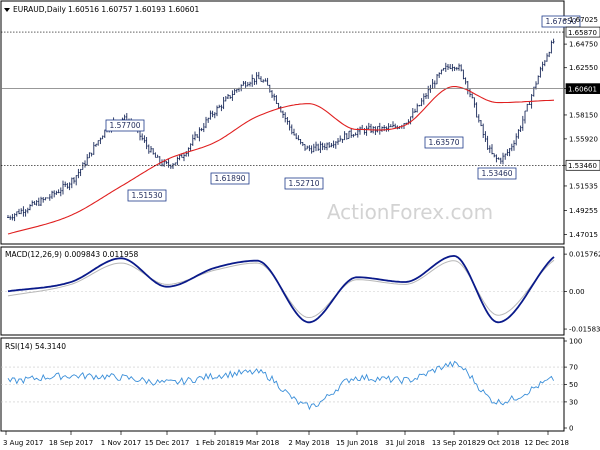  I want to click on annotation-label: 1.53460, so click(496, 173).